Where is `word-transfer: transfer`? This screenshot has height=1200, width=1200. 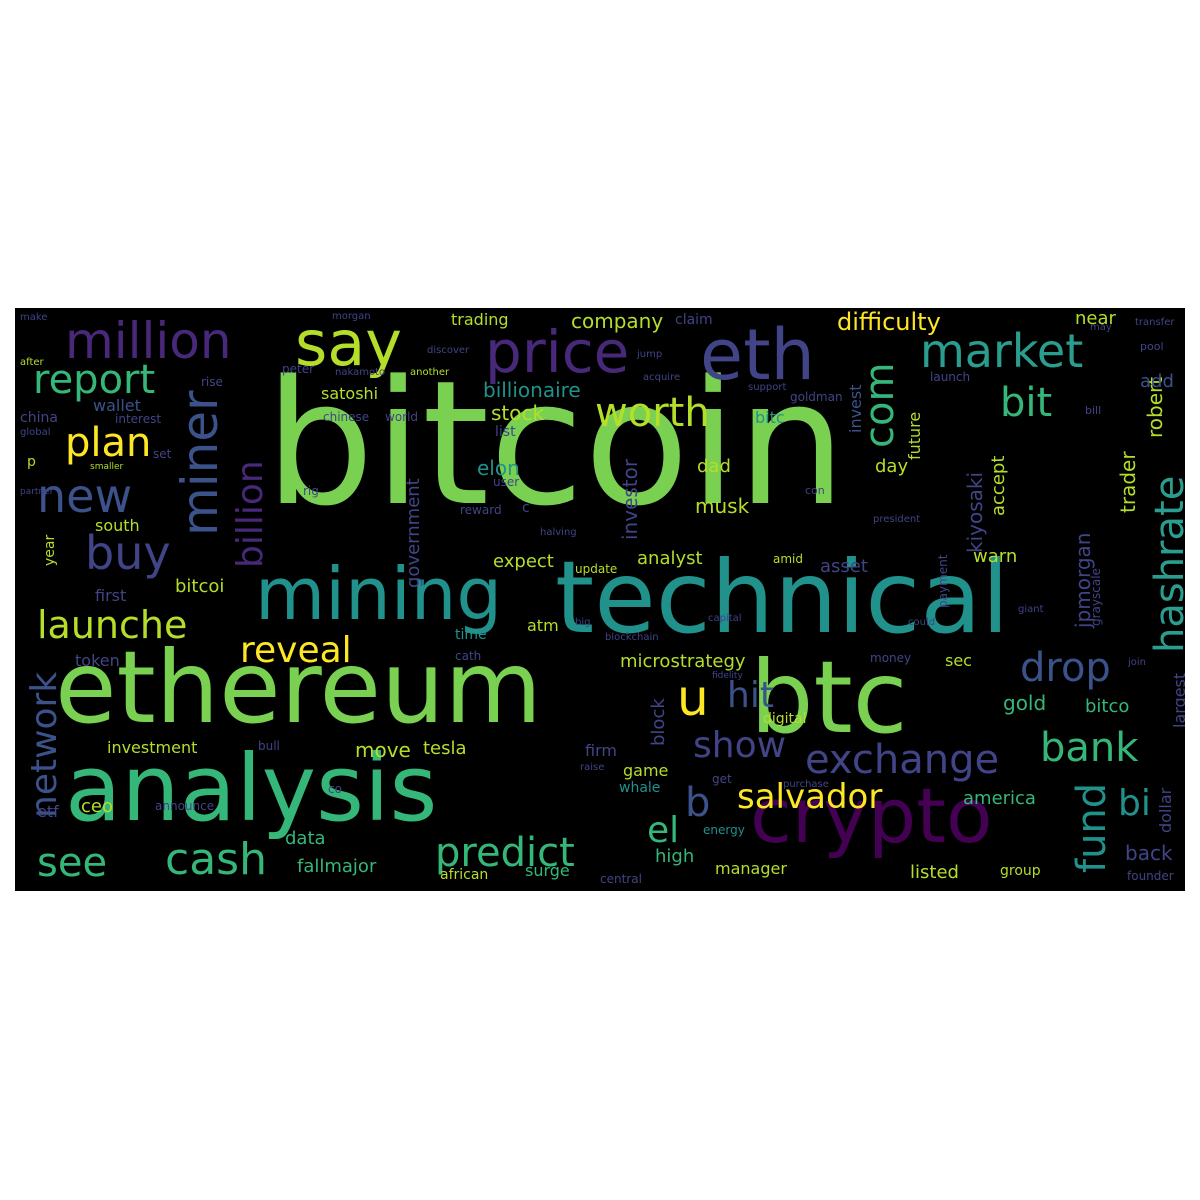
word-transfer: transfer is located at coordinates (1155, 322).